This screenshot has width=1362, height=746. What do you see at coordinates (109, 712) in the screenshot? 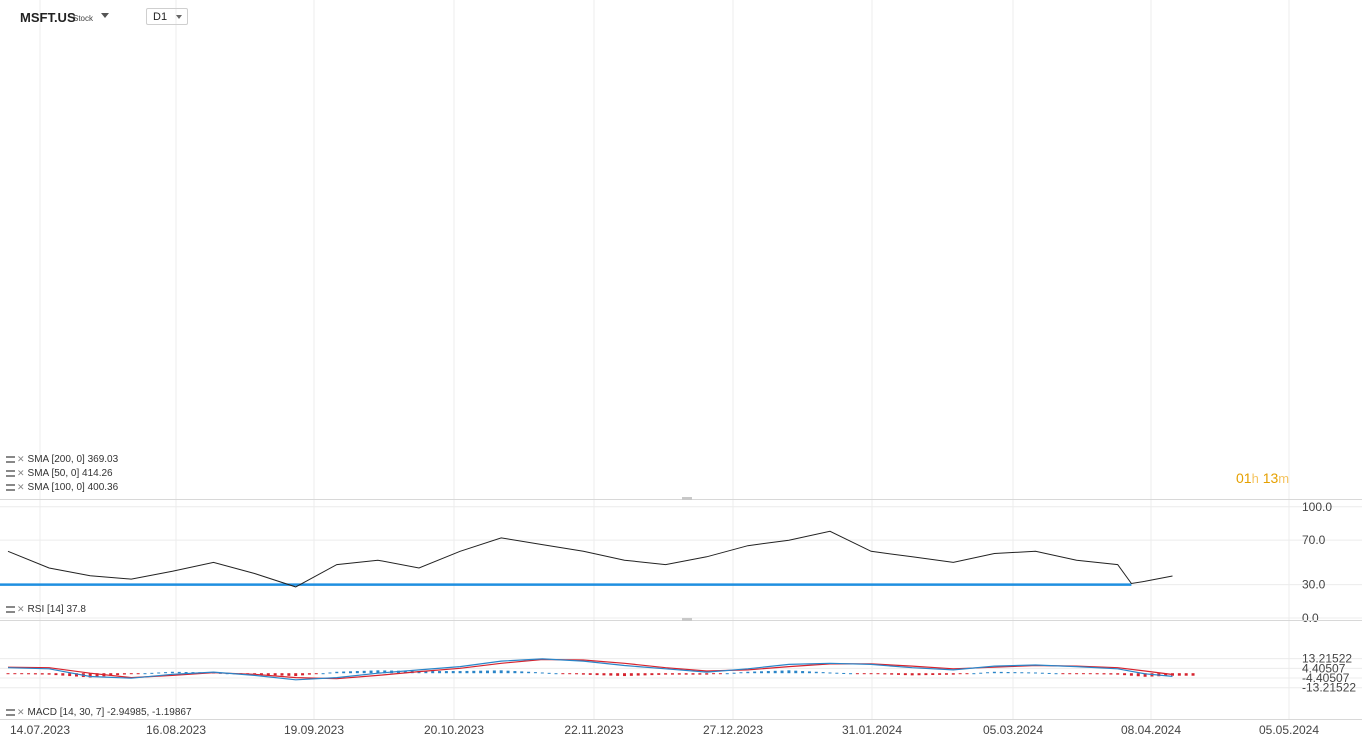
I see `macd-text: MACD [14, 30, 7] -2.94985, -1.19867` at bounding box center [109, 712].